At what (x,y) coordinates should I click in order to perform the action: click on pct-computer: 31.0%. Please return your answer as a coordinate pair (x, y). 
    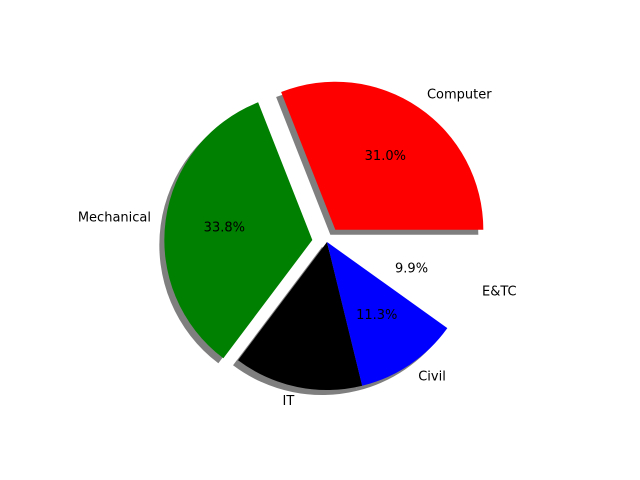
    Looking at the image, I should click on (385, 156).